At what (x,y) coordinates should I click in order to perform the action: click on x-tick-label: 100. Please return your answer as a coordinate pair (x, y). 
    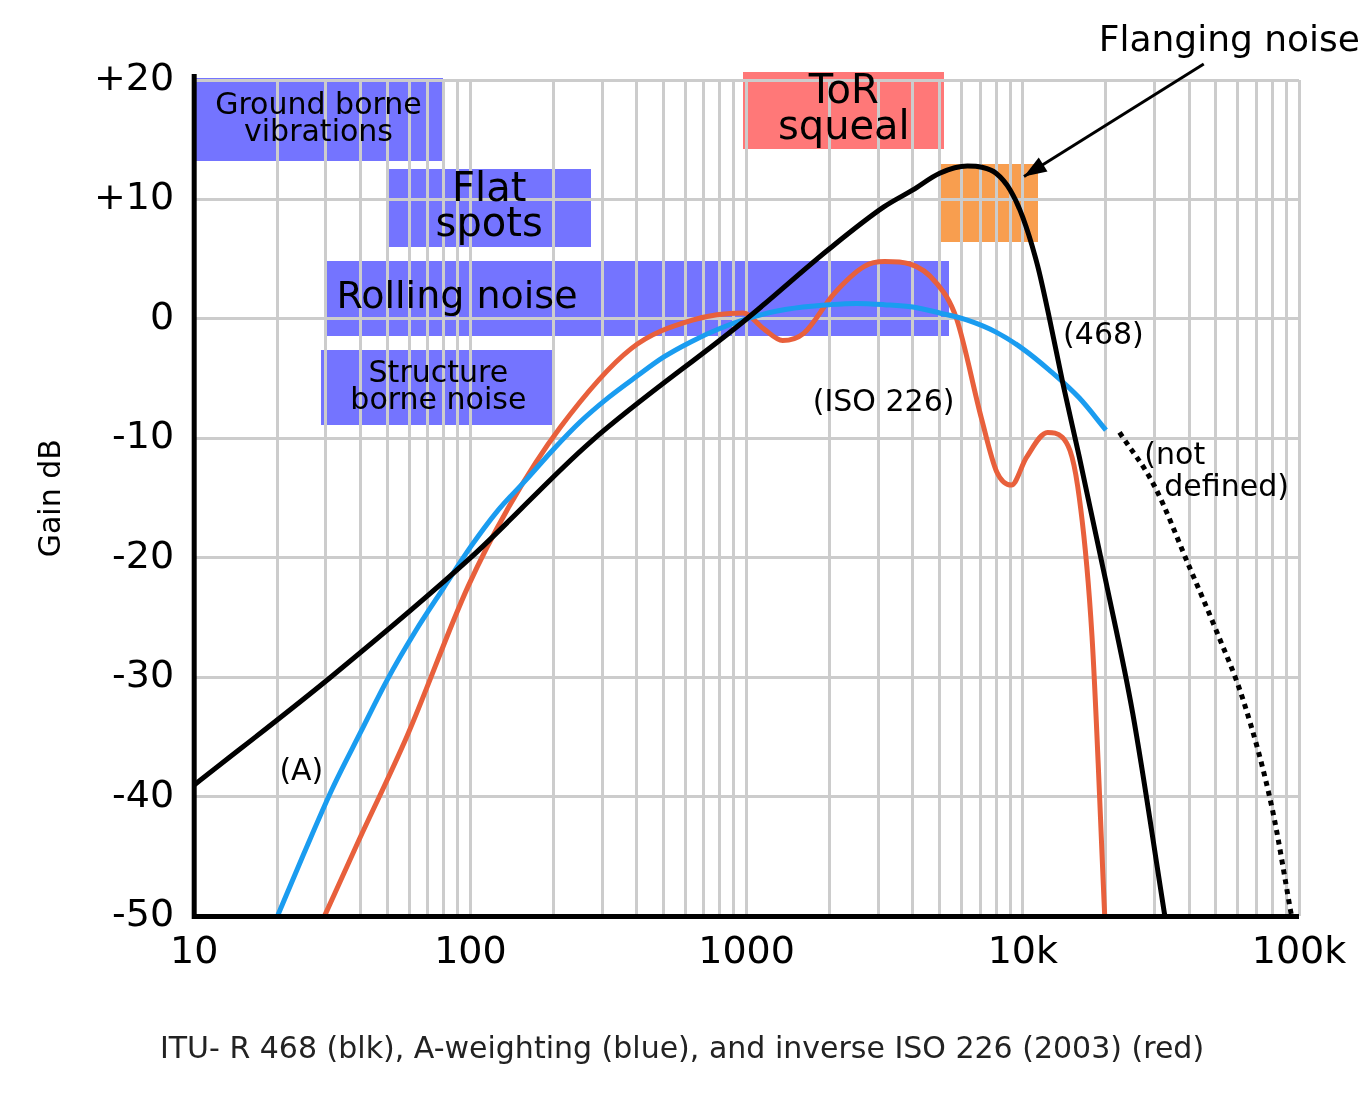
    Looking at the image, I should click on (470, 950).